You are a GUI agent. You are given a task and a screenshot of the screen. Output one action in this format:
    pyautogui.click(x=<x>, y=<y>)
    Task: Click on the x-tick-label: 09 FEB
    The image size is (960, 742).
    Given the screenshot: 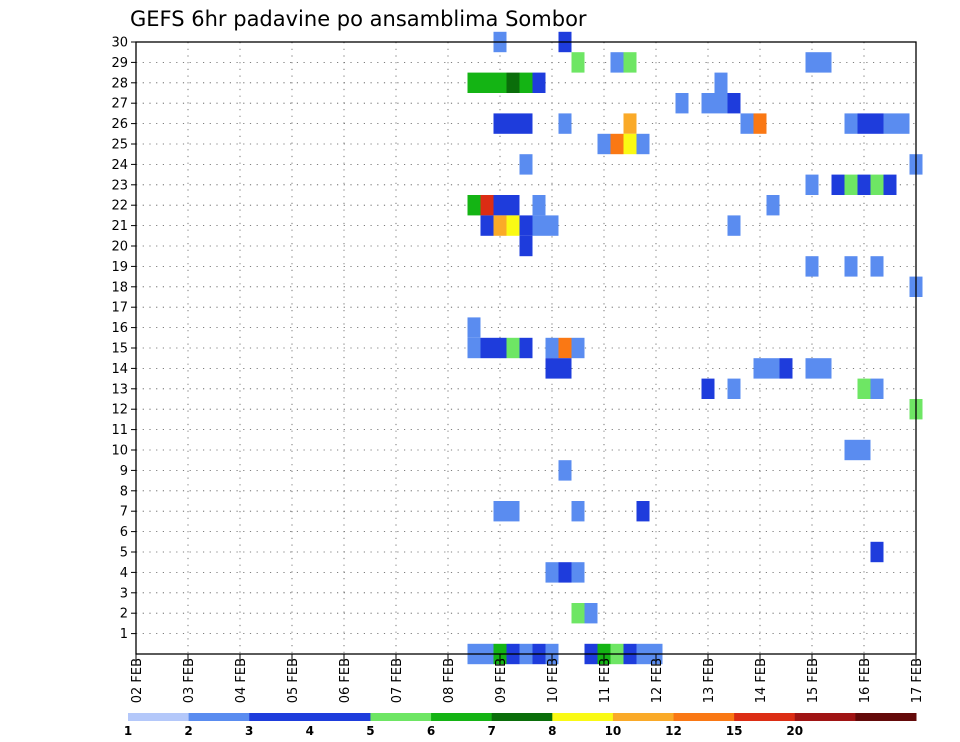 What is the action you would take?
    pyautogui.click(x=501, y=680)
    